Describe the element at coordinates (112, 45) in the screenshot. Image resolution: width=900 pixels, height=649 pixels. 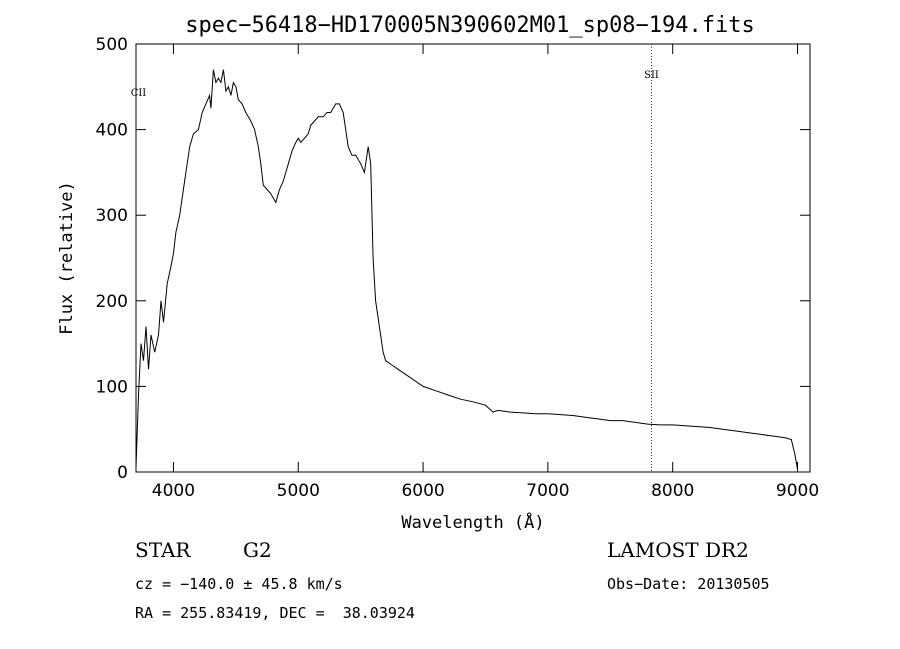
I see `y-tick-label: 500` at that location.